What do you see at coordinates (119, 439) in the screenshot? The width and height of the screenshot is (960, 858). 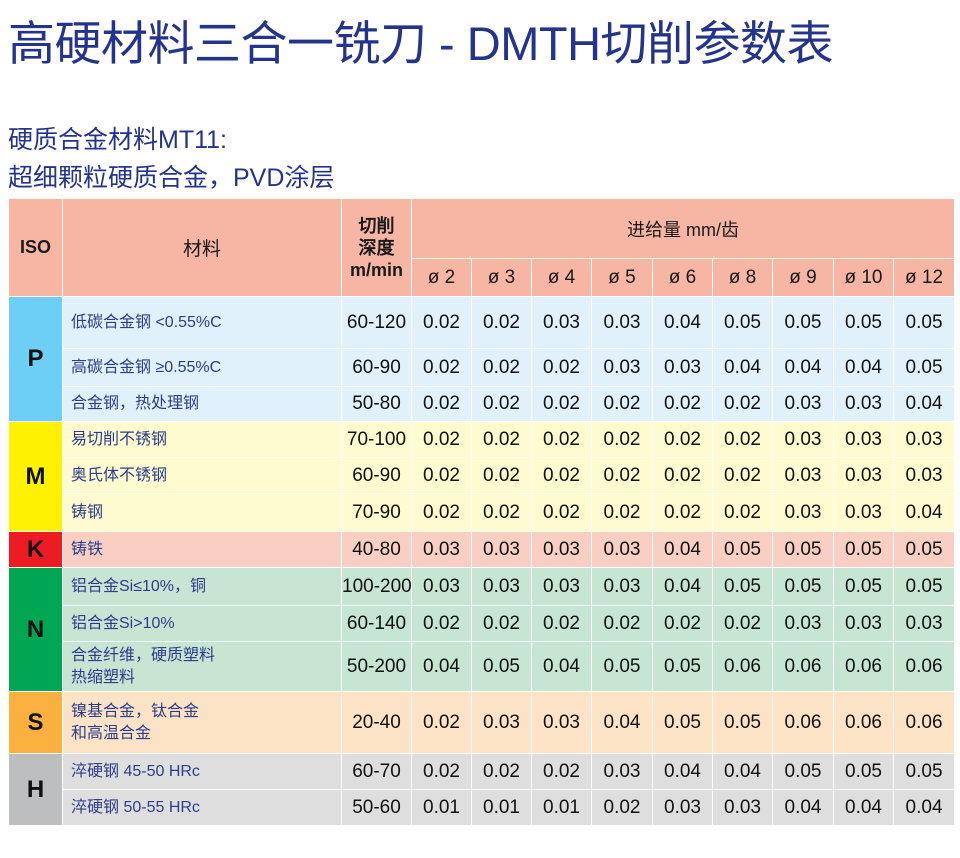 I see `material-name: 易切削不锈钢` at bounding box center [119, 439].